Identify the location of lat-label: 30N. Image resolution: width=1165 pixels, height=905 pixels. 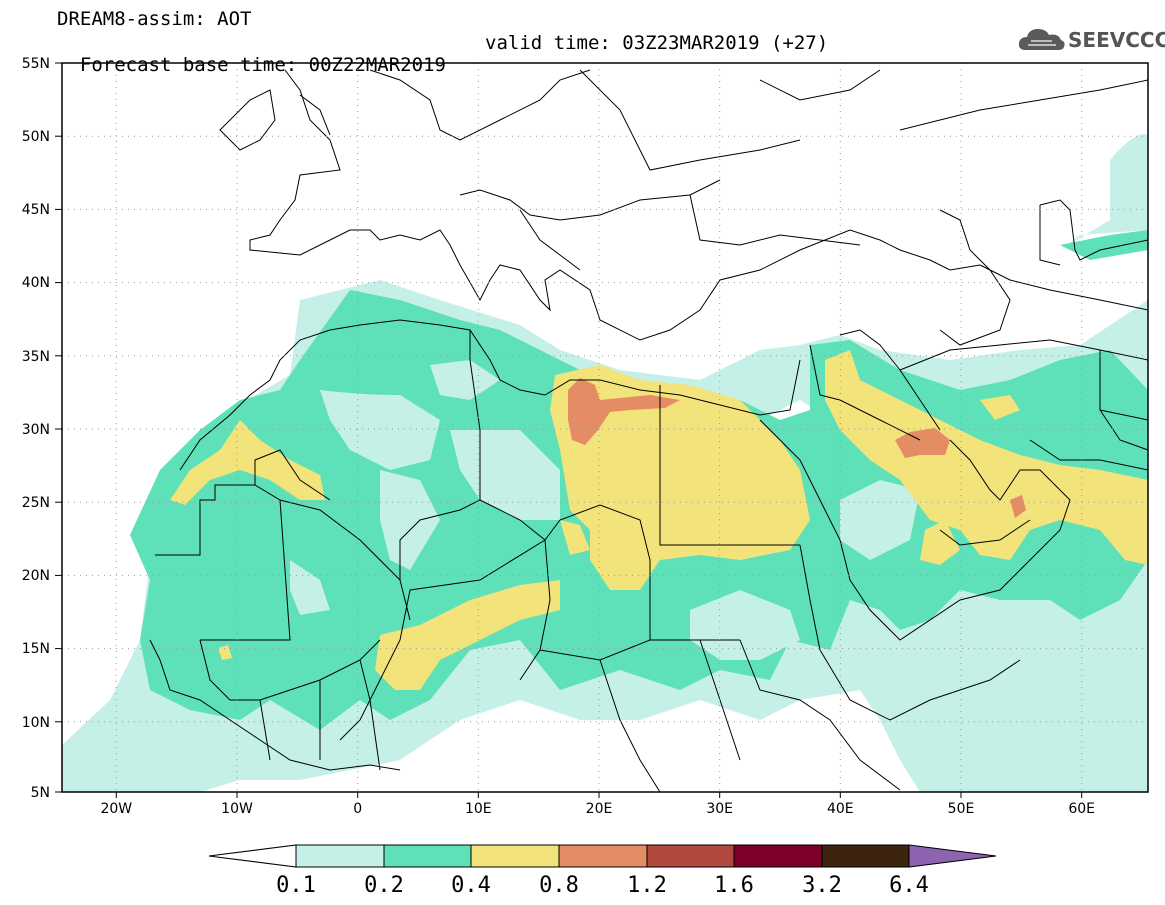
(36, 430).